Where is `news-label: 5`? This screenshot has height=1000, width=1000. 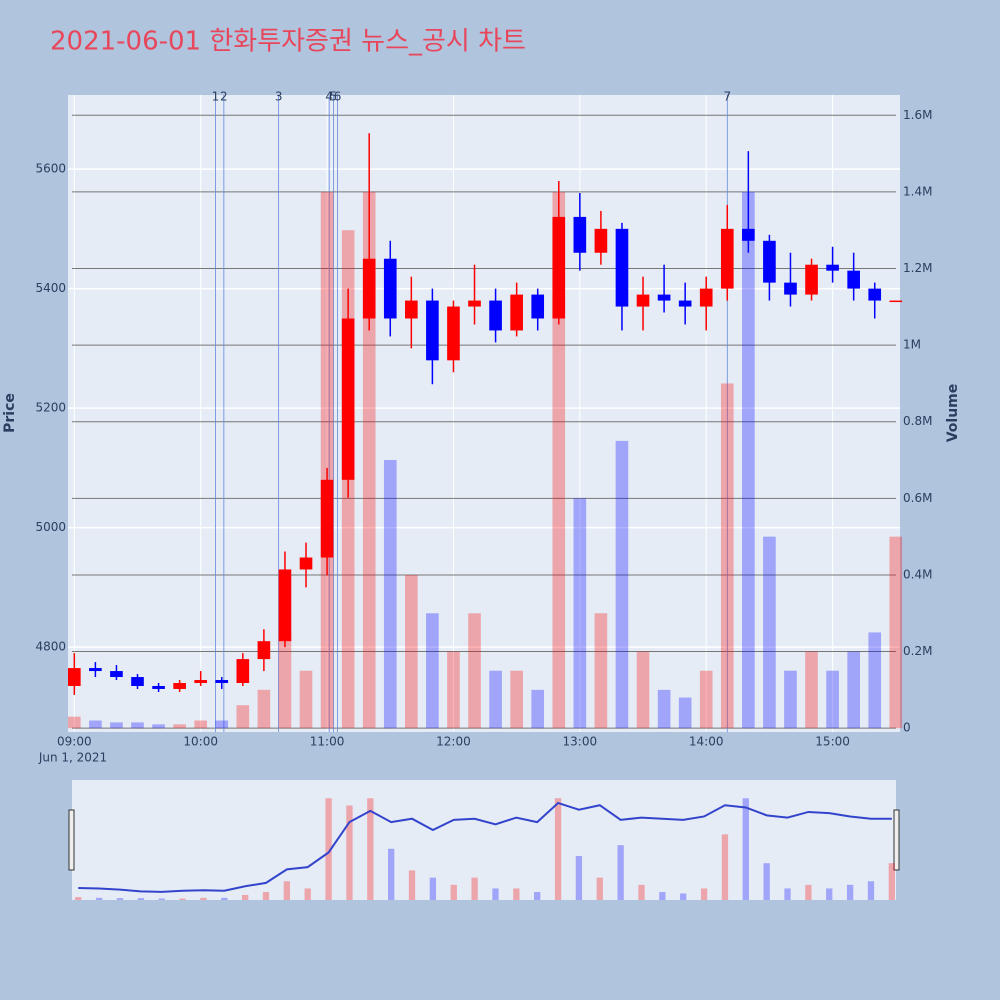 news-label: 5 is located at coordinates (334, 97).